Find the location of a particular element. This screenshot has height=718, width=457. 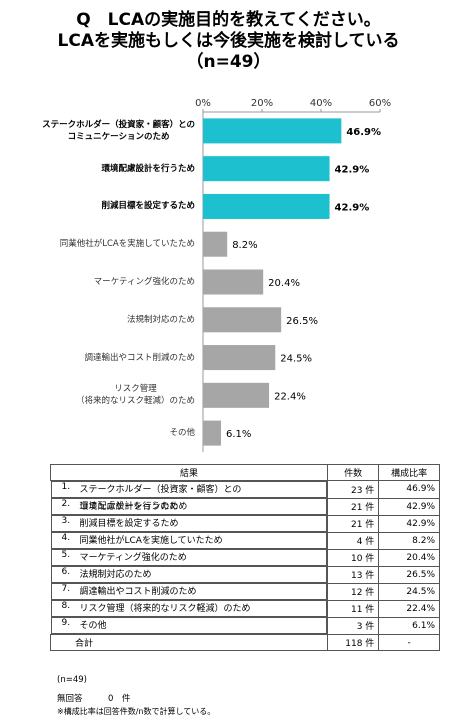

table-row: 8. リスク管理（将来的なリスク軽減）のため 11 件 22.4% is located at coordinates (245, 608).